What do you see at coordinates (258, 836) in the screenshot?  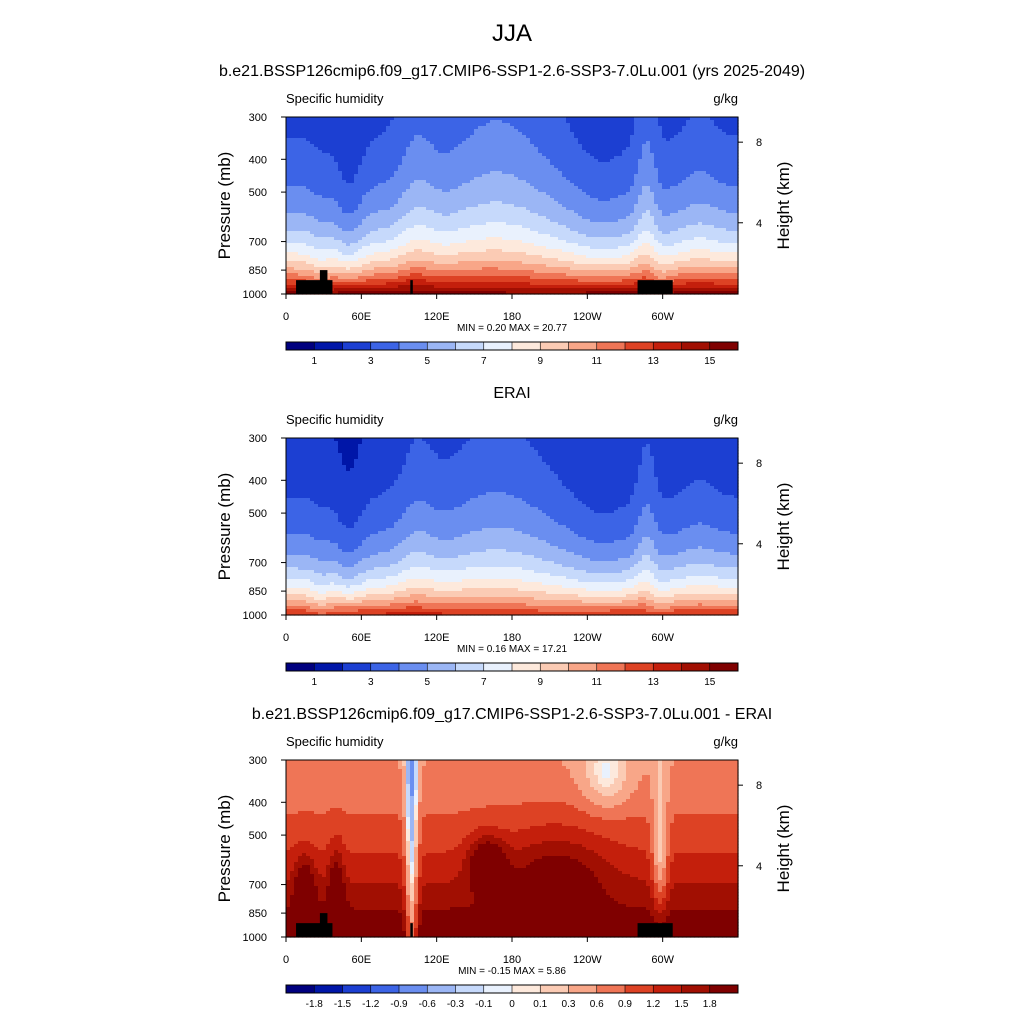 I see `panel-3-ytick-label: 500` at bounding box center [258, 836].